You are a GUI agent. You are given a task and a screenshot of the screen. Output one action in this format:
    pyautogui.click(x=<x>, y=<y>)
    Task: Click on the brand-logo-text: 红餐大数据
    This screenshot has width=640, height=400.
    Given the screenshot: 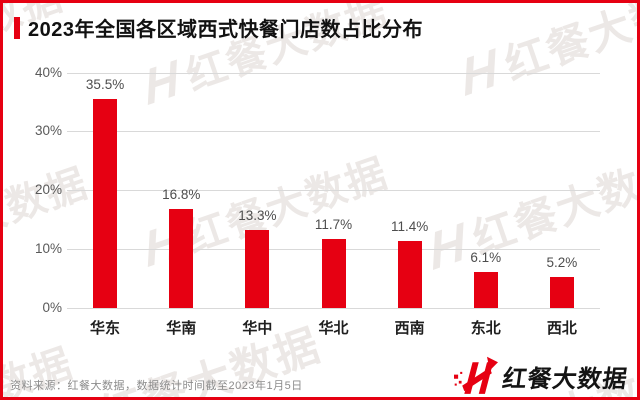 What is the action you would take?
    pyautogui.click(x=565, y=379)
    